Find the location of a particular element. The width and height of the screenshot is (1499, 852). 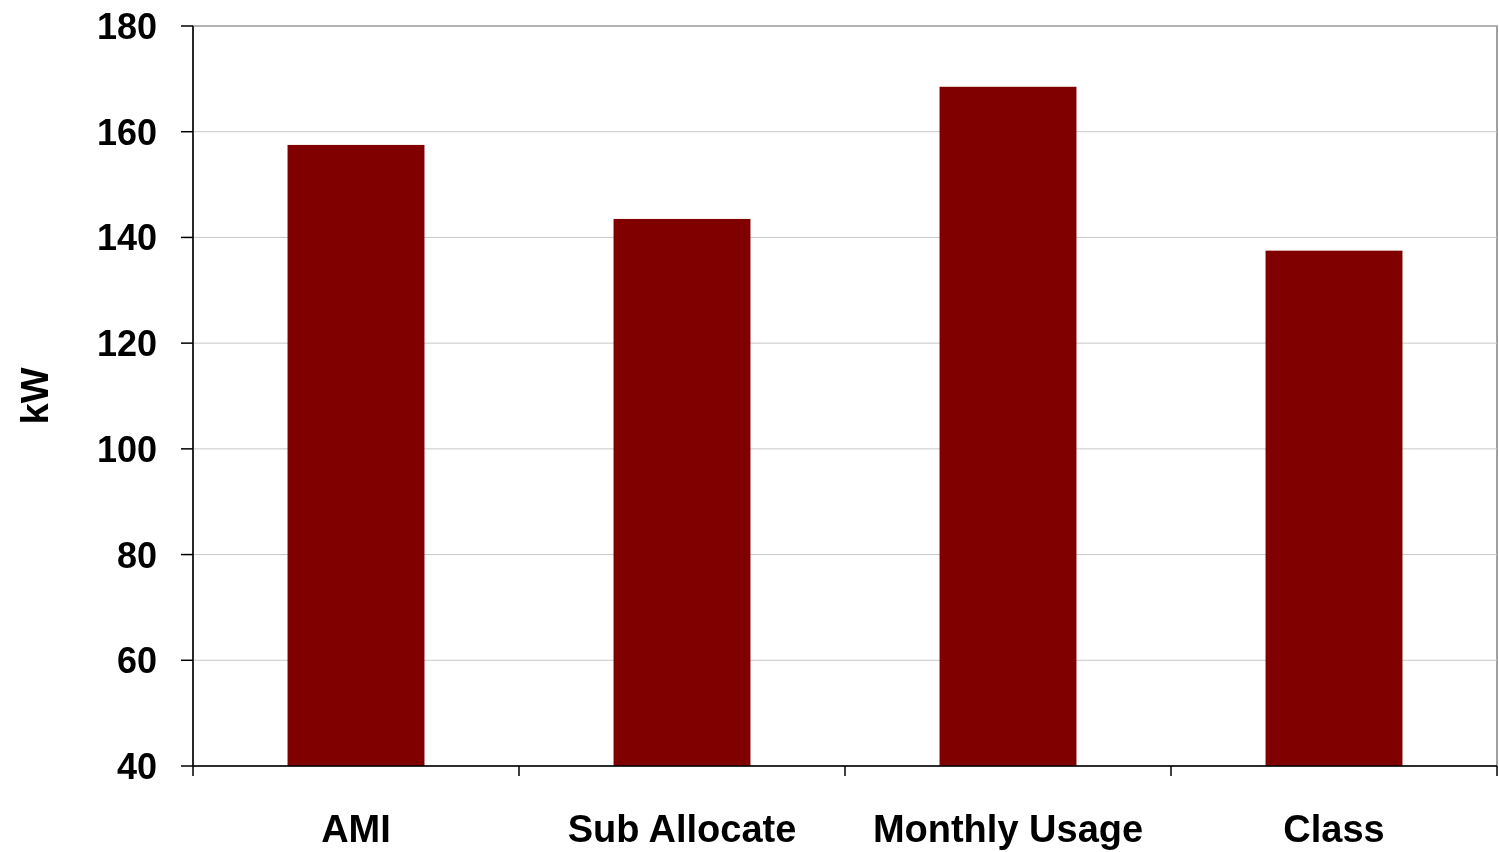

x-tick-label: Monthly Usage is located at coordinates (1008, 828).